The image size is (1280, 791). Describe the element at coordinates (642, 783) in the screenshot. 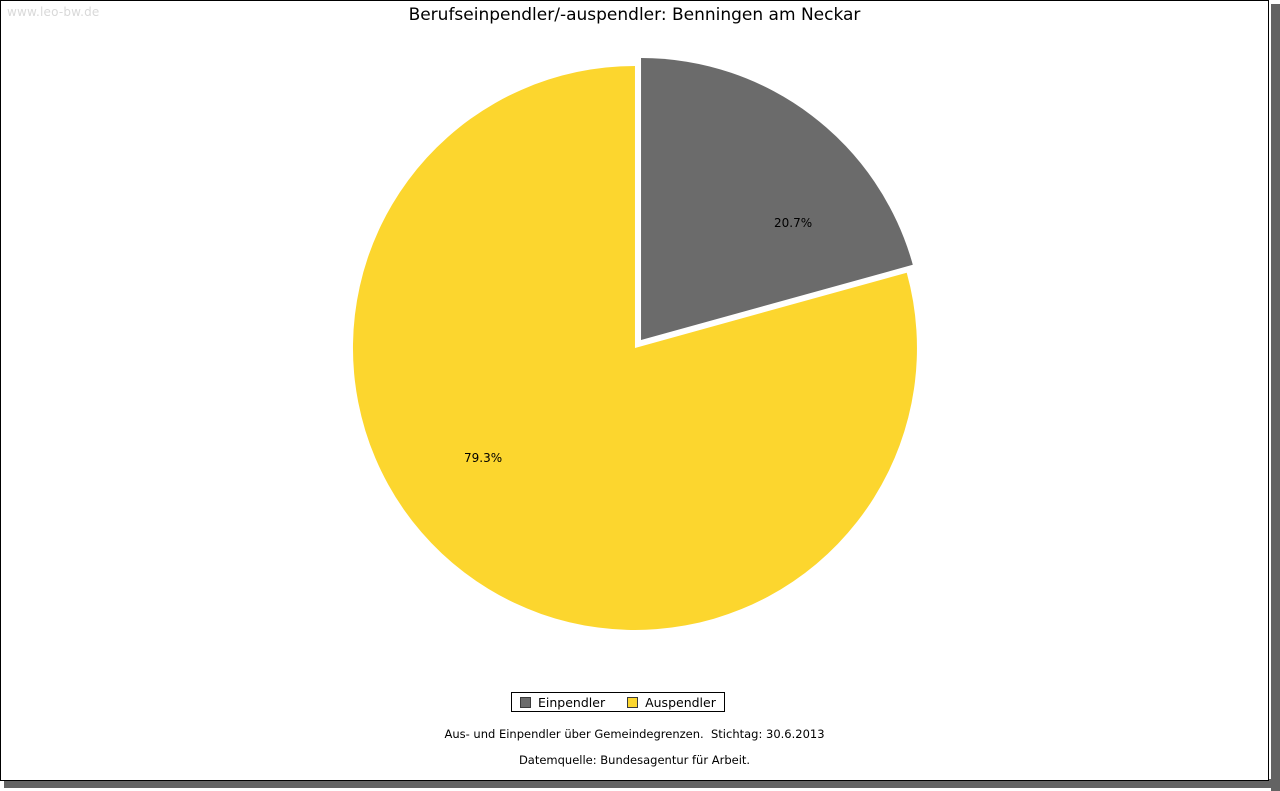

I see `canvas-shadow-bottom` at that location.